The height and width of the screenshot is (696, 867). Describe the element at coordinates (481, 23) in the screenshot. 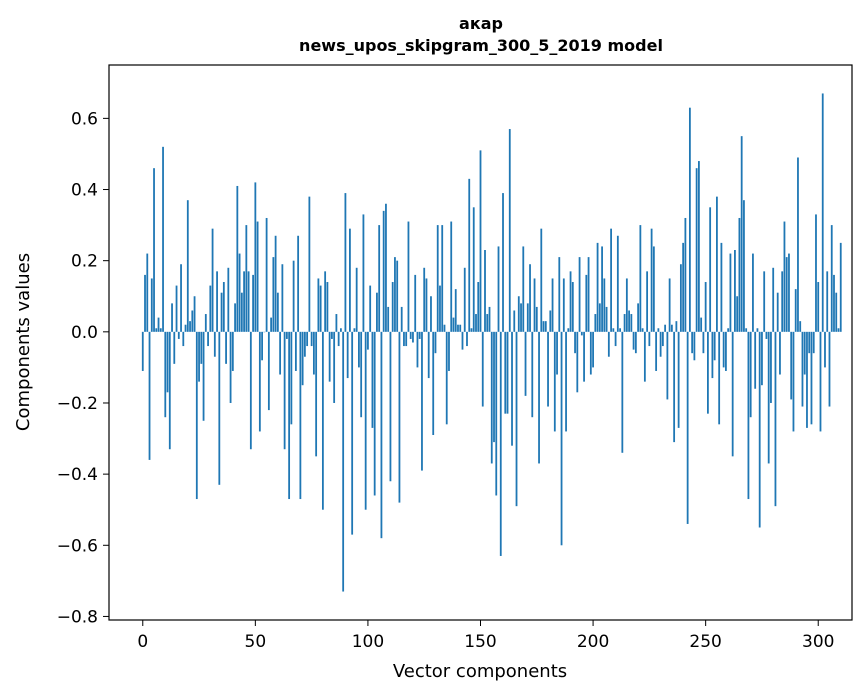

I see `chart-title: акар` at that location.